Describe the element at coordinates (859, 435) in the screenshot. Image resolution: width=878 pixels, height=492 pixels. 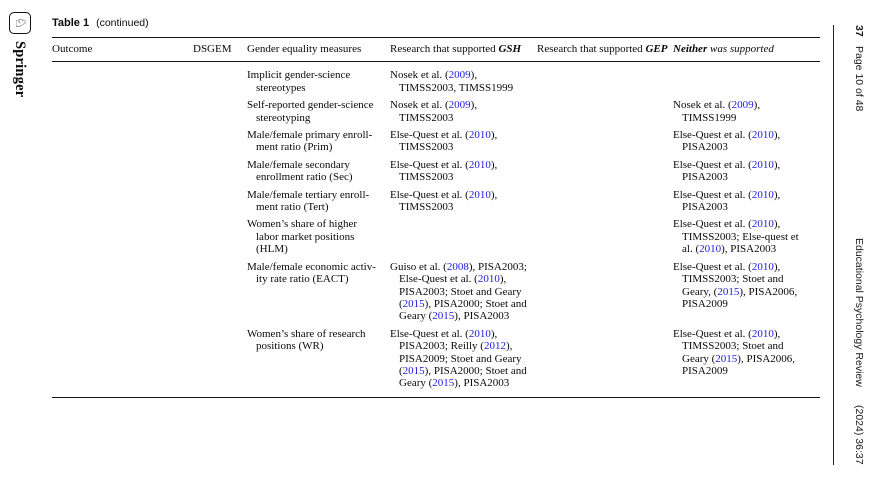
I see `volume-issue: (2024) 36:37` at that location.